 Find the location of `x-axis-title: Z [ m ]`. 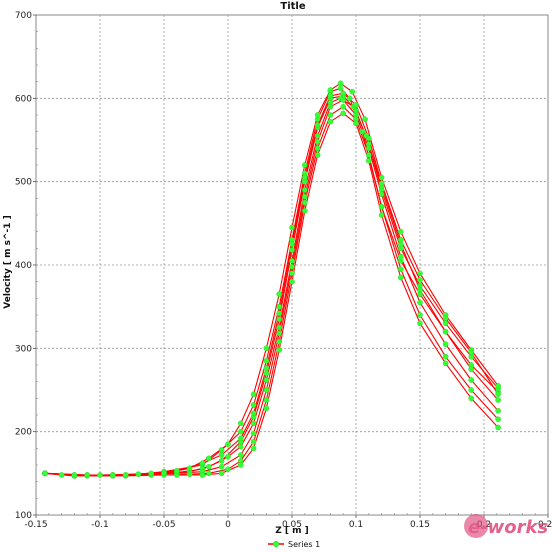

x-axis-title: Z [ m ] is located at coordinates (292, 531).